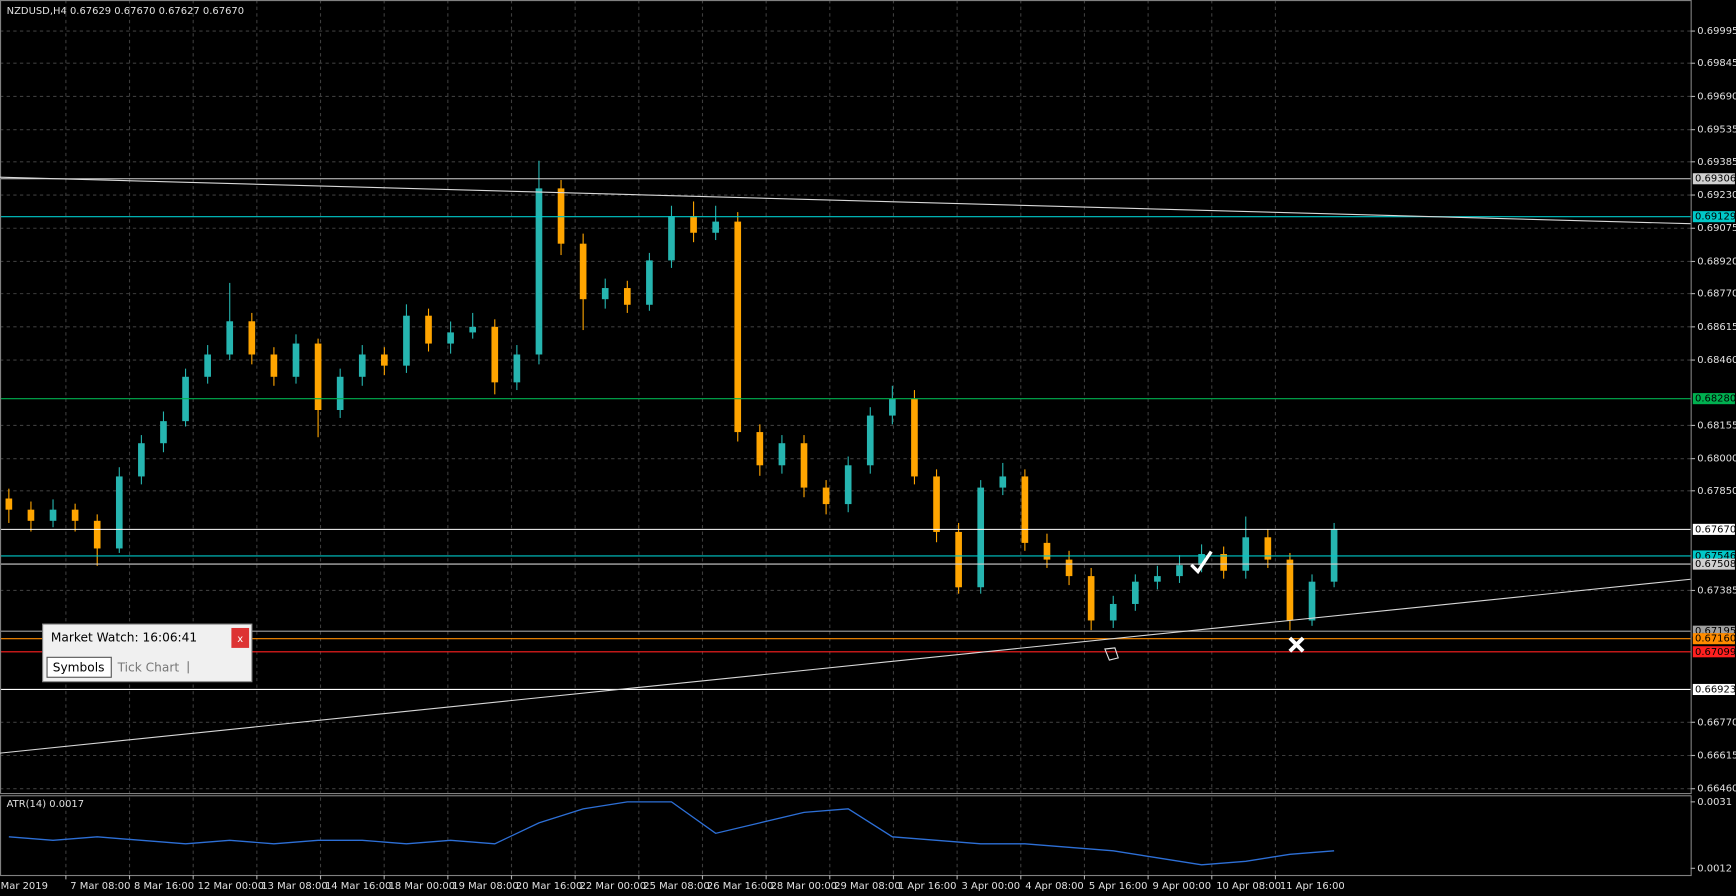 The image size is (1736, 896). Describe the element at coordinates (1716, 261) in the screenshot. I see `y-tick-label: 0.68920` at that location.